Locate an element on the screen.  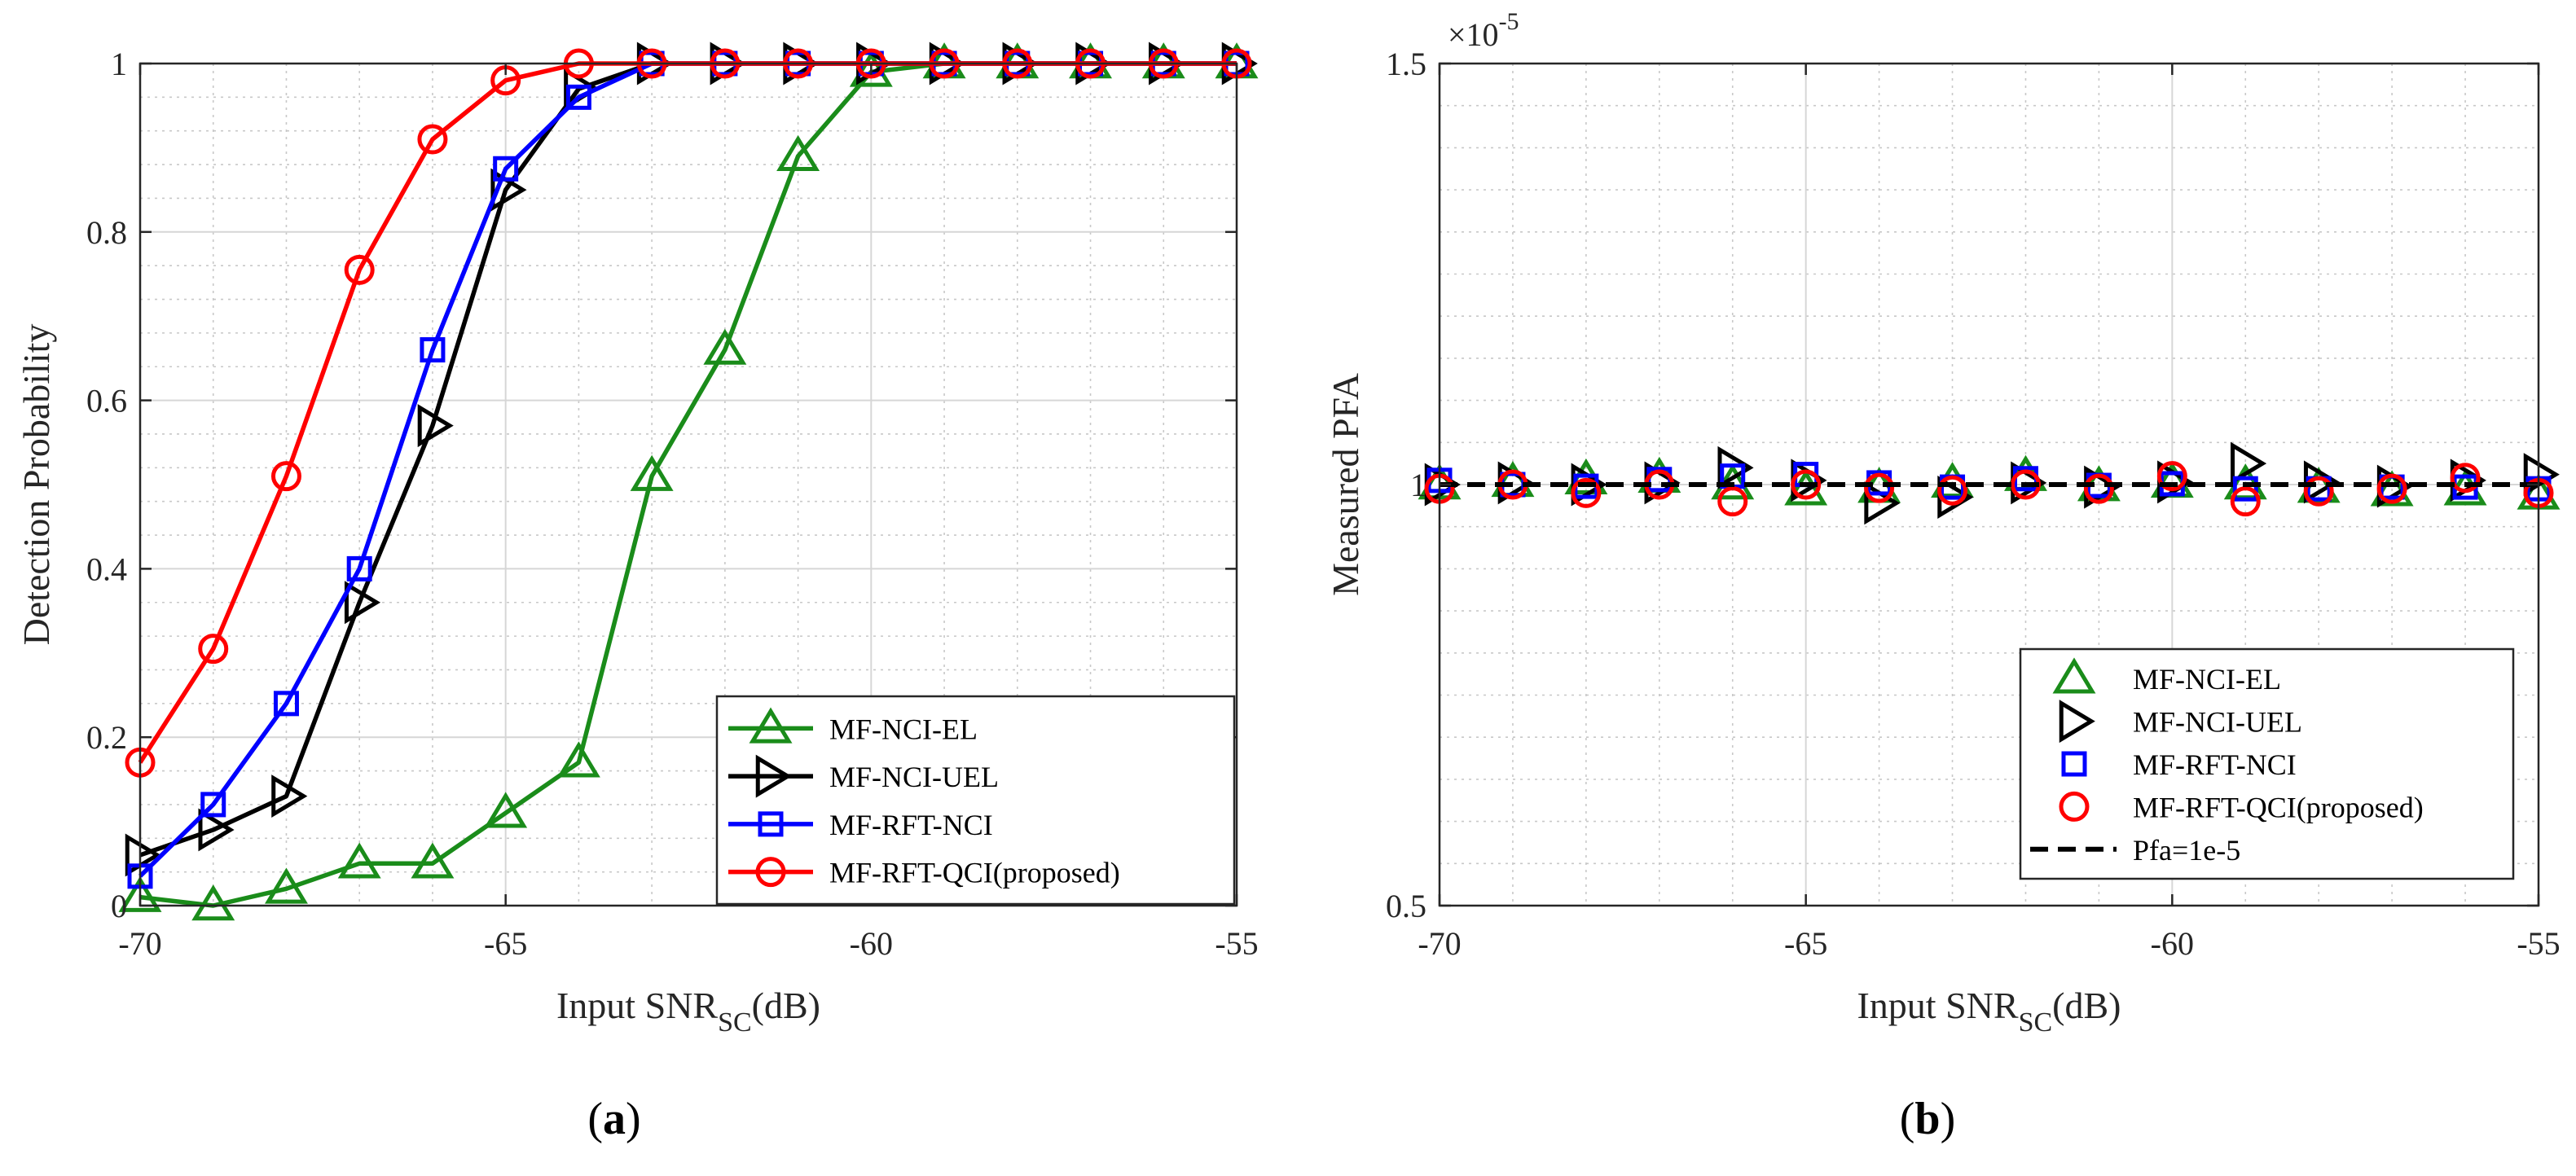
y-exponent-label: ×10⁻⁵ is located at coordinates (1483, 30).